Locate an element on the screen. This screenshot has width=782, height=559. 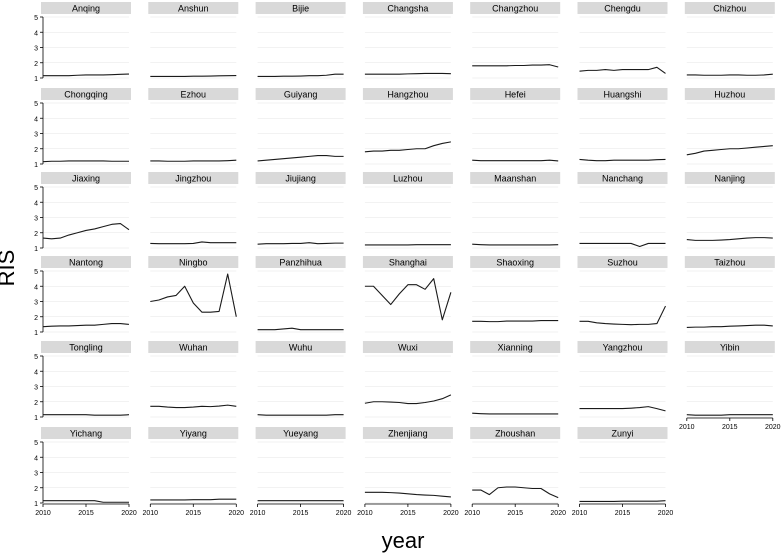
panel-title: Jiujiang is located at coordinates (300, 179).